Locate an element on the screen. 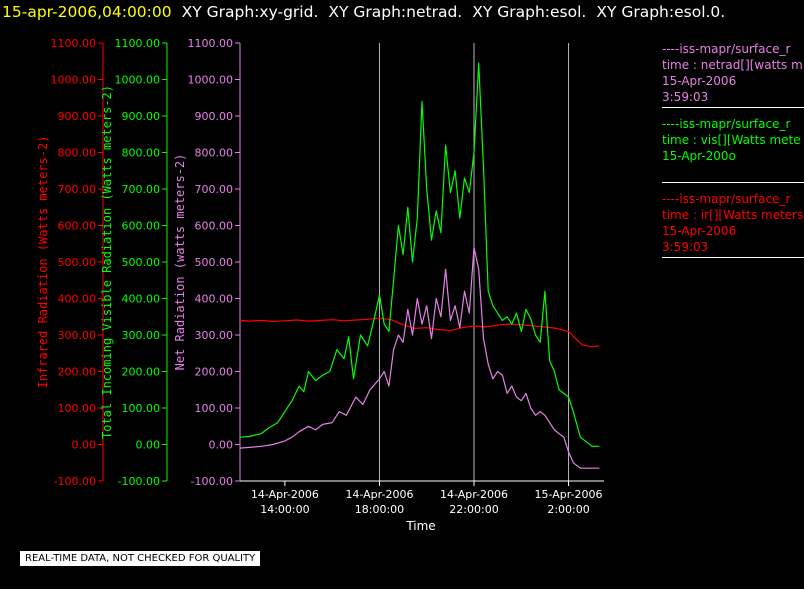 Image resolution: width=804 pixels, height=589 pixels. y-tick-label-vis-12: 1100.00 is located at coordinates (138, 43).